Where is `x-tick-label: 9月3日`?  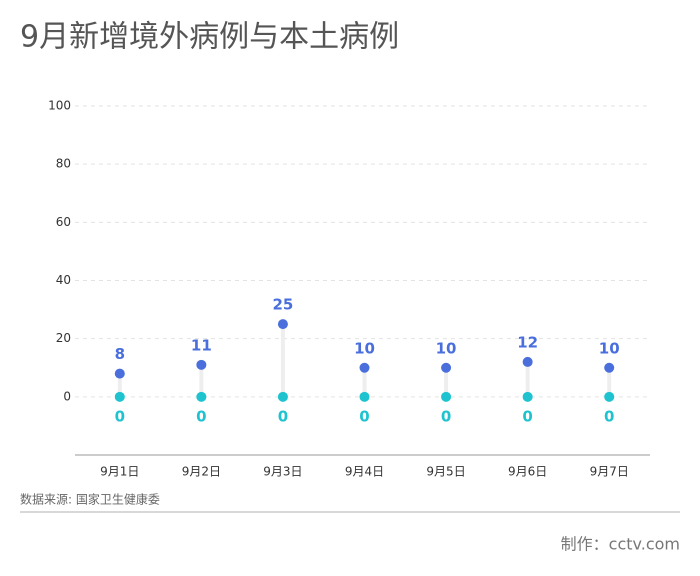 x-tick-label: 9月3日 is located at coordinates (282, 472).